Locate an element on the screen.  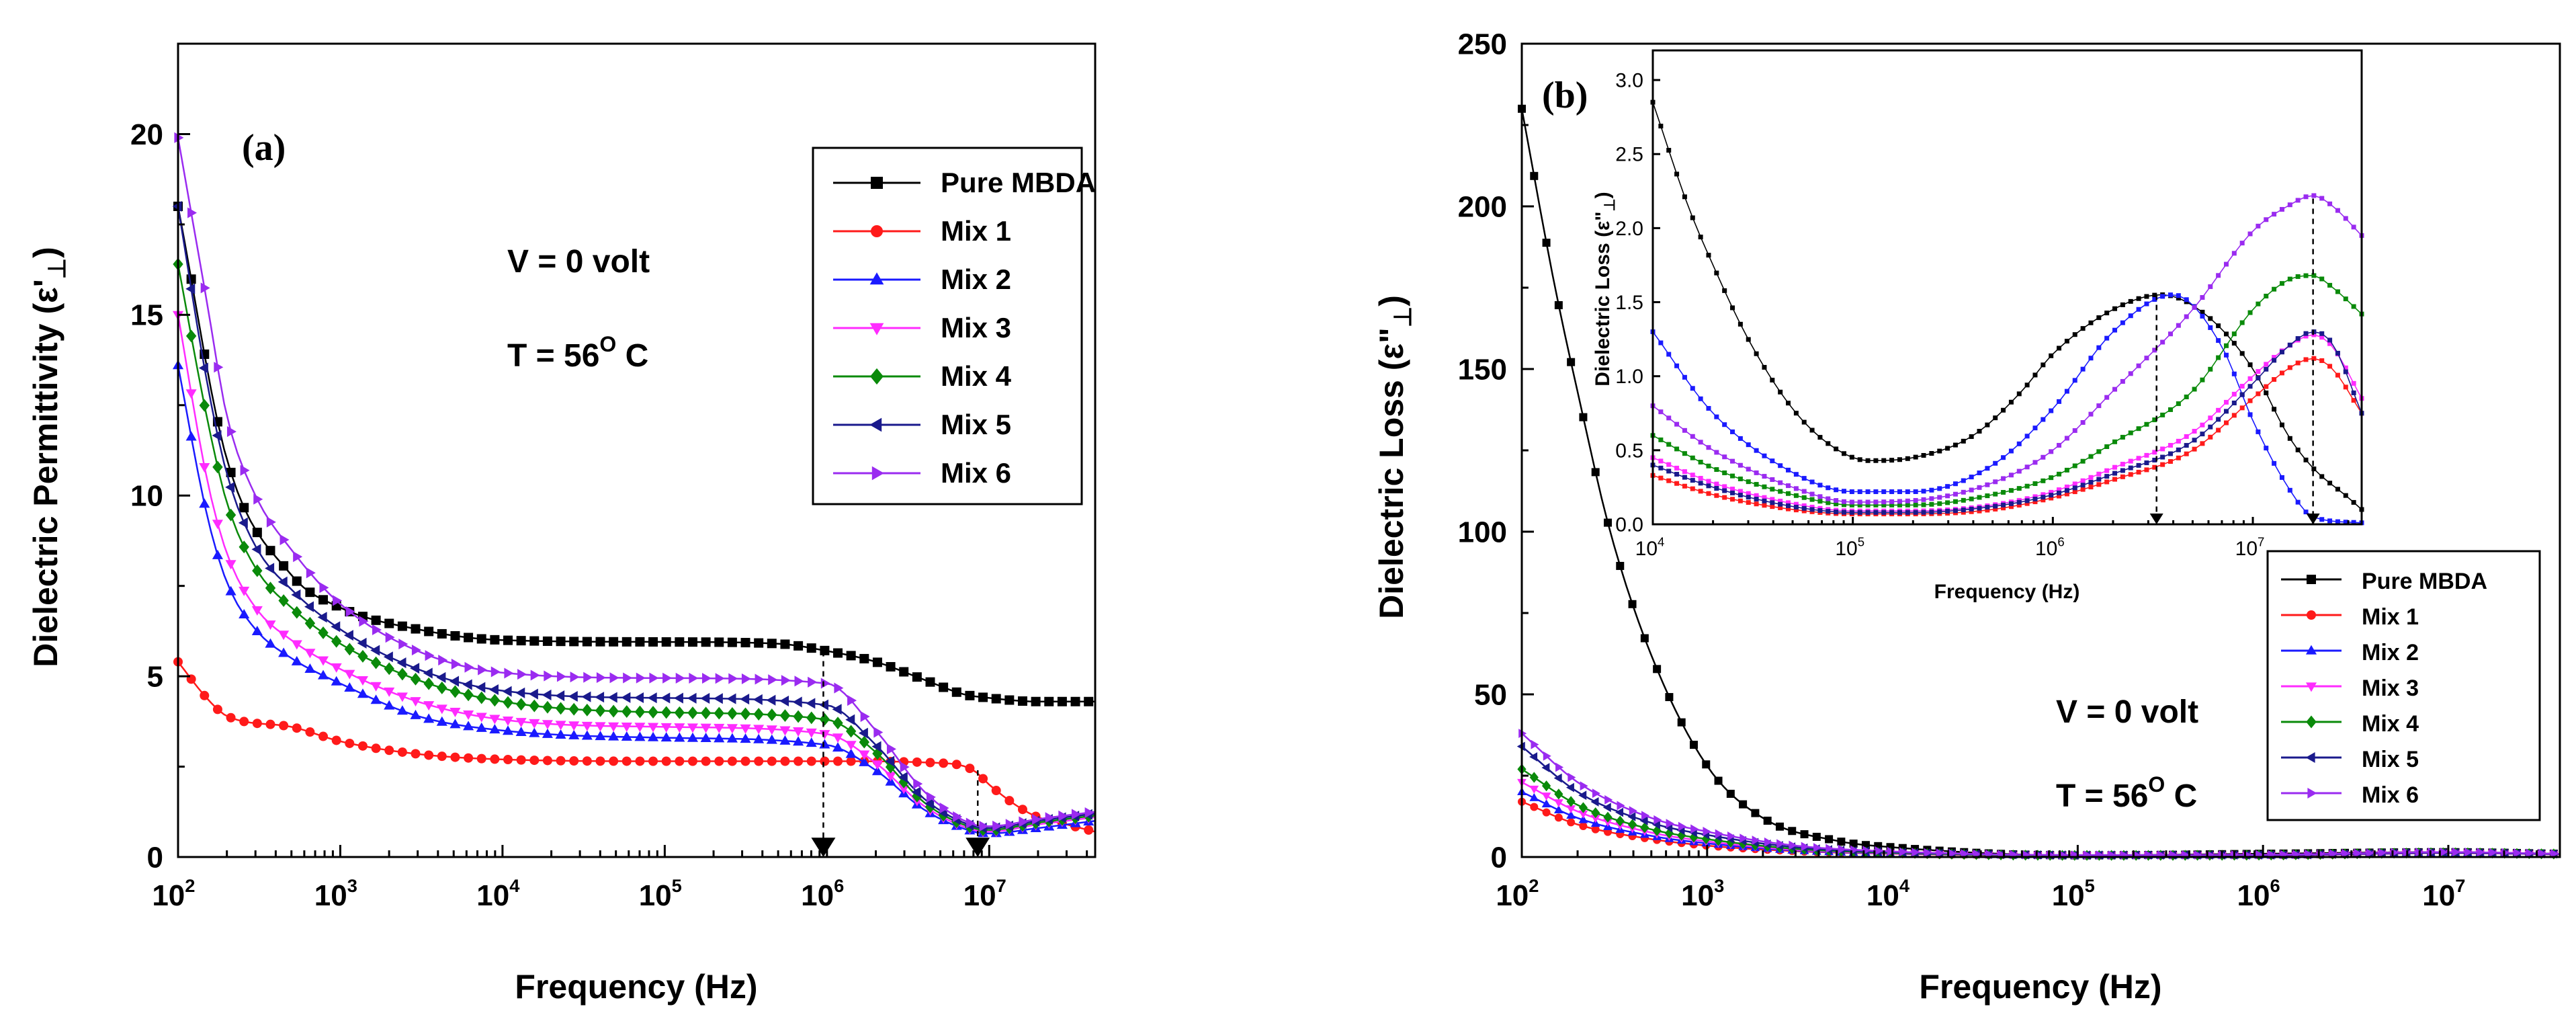
legend-entry: Mix 4 is located at coordinates (2350, 724).